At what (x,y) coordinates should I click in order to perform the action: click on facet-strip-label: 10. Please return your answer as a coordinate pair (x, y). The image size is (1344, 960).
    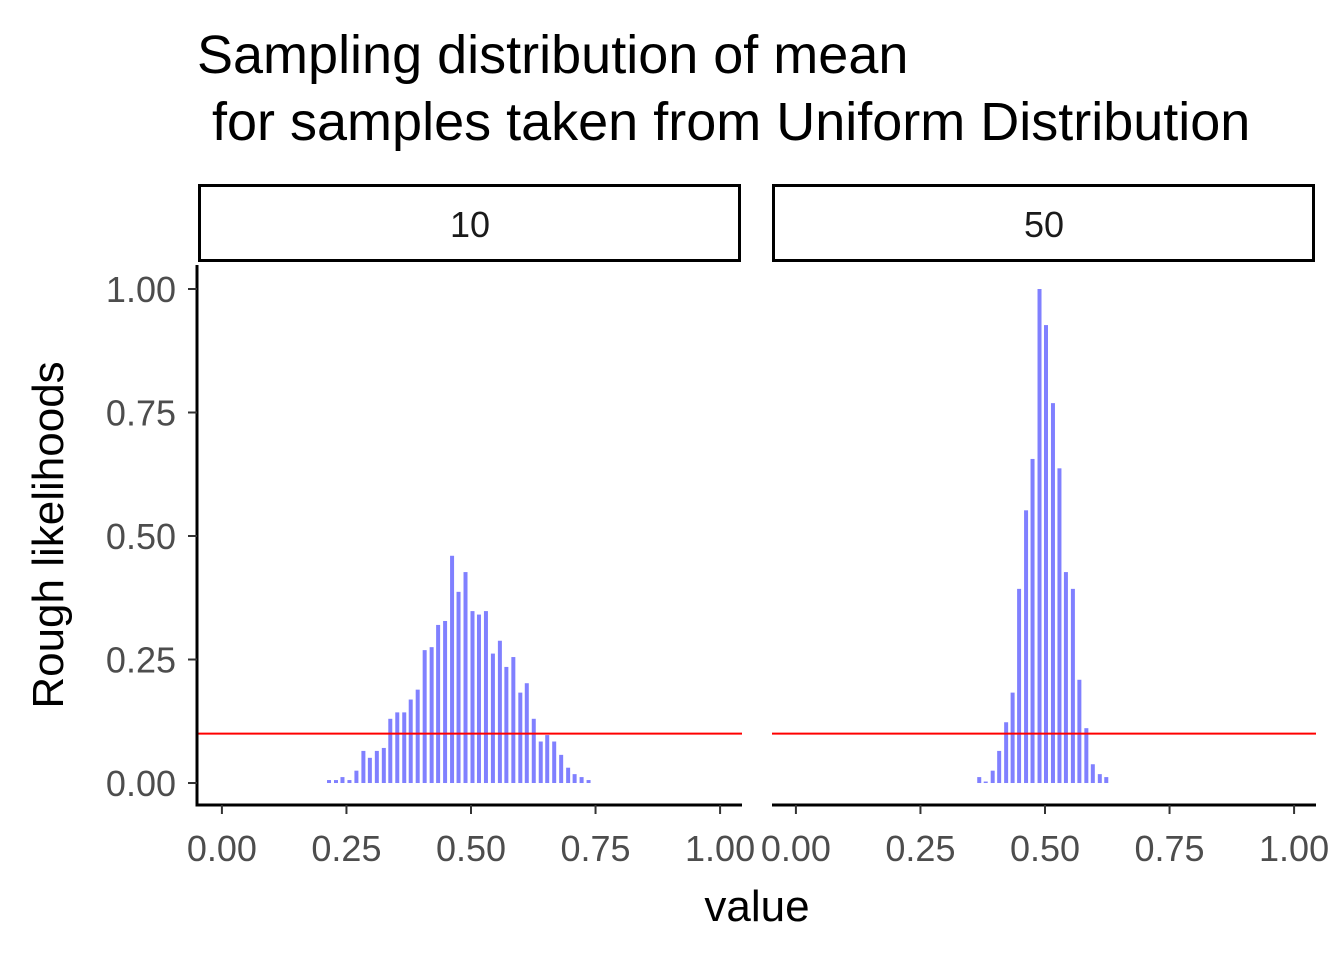
    Looking at the image, I should click on (470, 224).